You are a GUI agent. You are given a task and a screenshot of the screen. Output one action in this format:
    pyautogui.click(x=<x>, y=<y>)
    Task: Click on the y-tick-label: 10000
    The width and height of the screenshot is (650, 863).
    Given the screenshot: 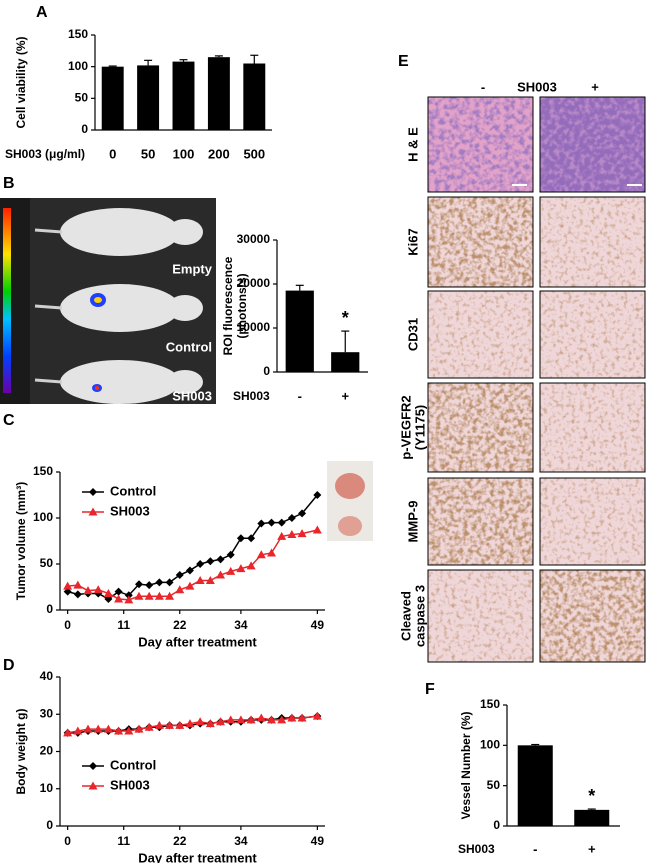 What is the action you would take?
    pyautogui.click(x=254, y=327)
    